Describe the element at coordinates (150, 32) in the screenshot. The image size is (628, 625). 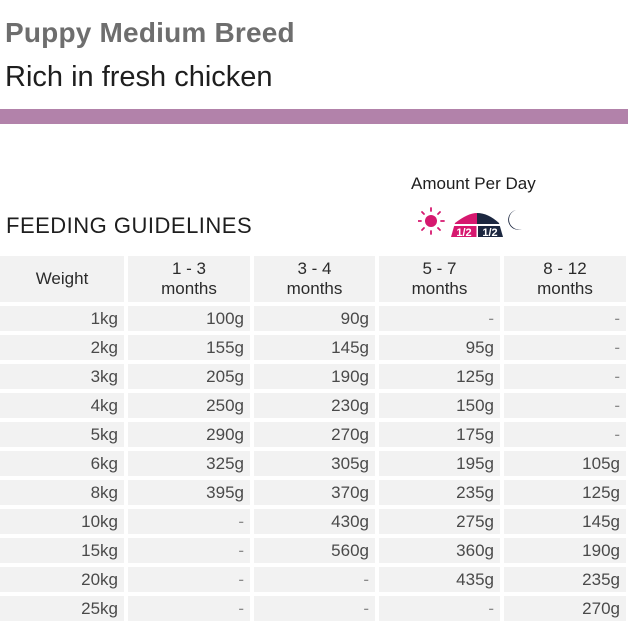
I see `product-title: Puppy Medium Breed` at that location.